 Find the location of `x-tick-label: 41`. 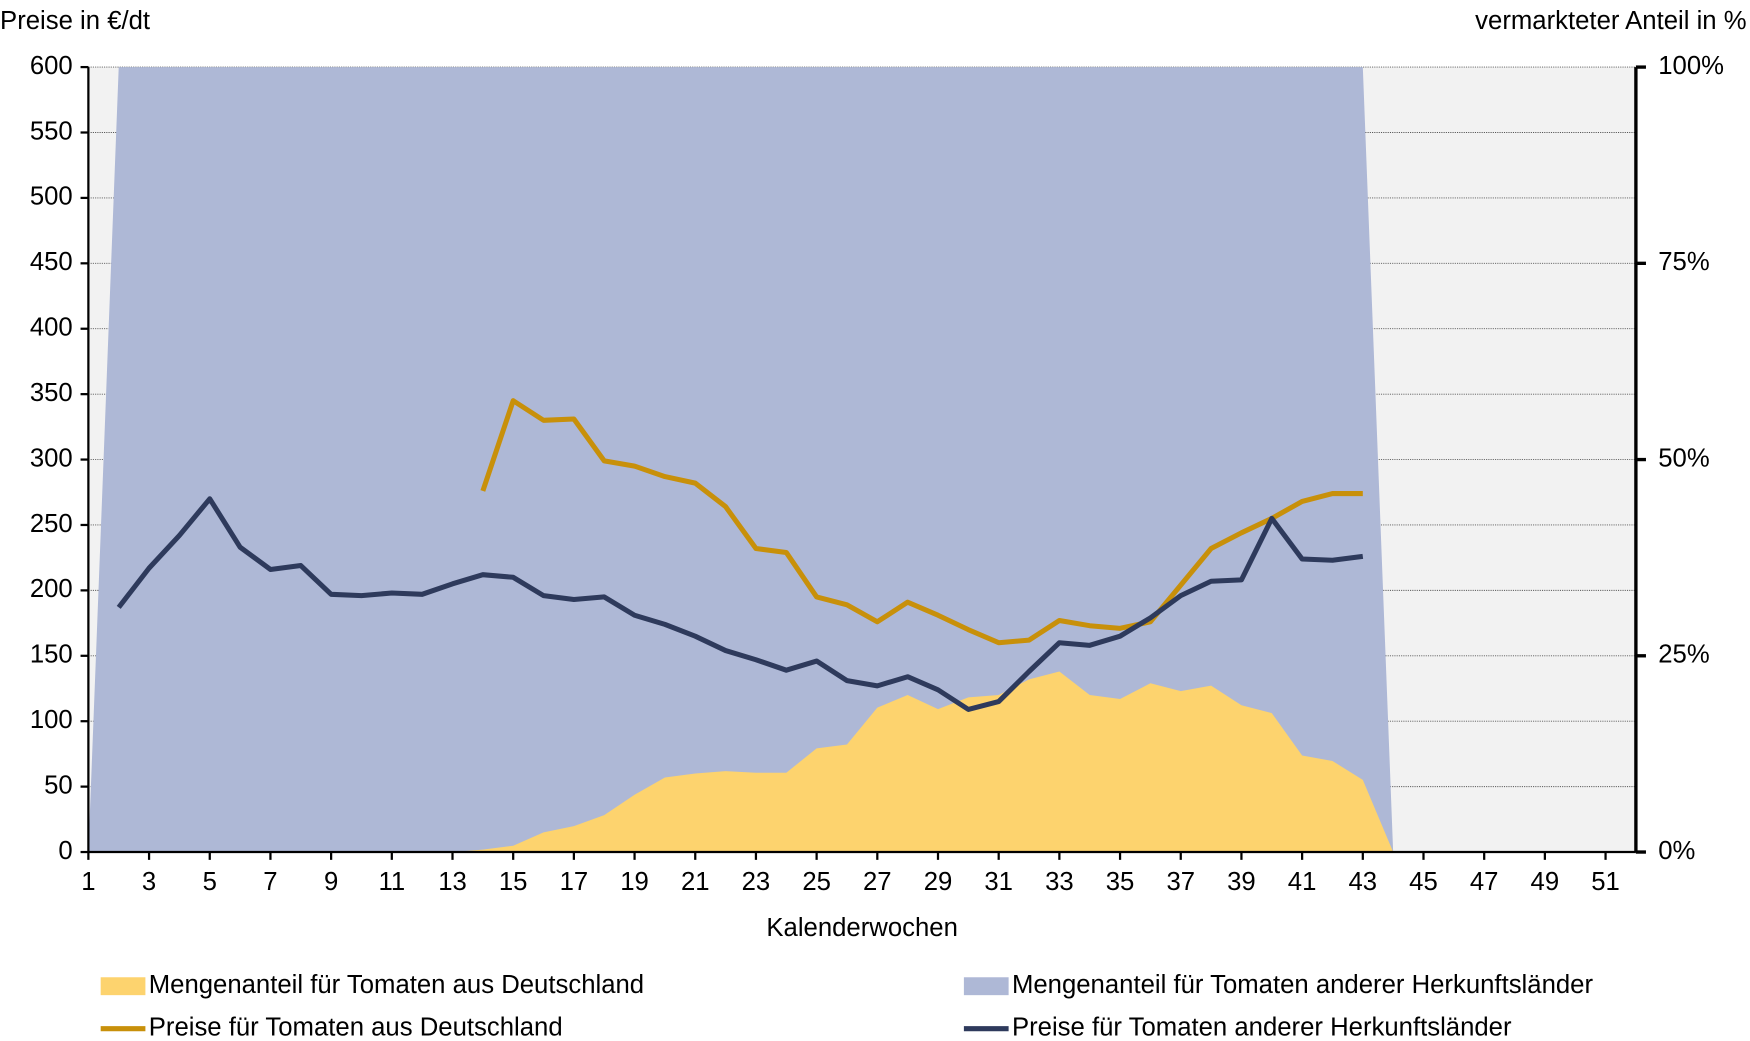

x-tick-label: 41 is located at coordinates (1302, 882).